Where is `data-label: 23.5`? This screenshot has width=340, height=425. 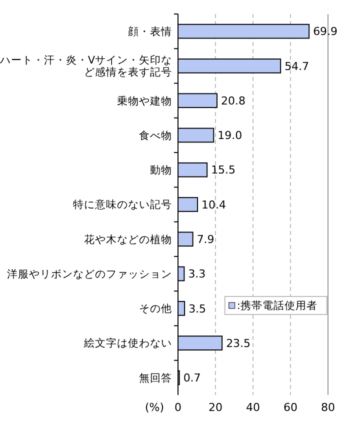
data-label: 23.5 is located at coordinates (238, 343).